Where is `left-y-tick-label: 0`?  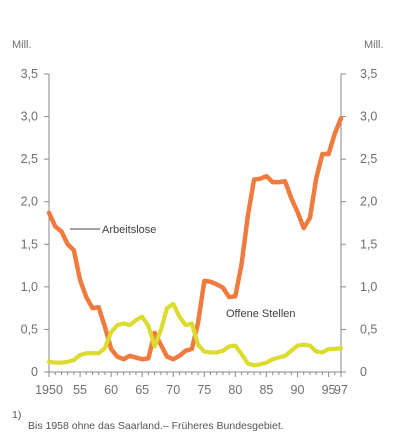 left-y-tick-label: 0 is located at coordinates (34, 372).